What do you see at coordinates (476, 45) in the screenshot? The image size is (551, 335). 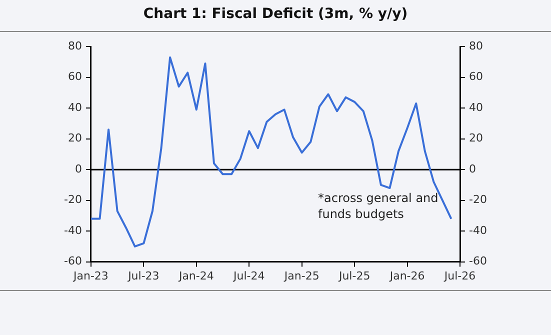 I see `y2-tick-label: 80` at bounding box center [476, 45].